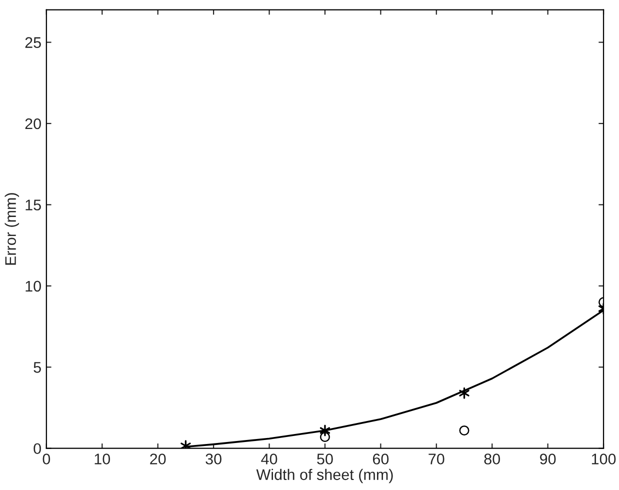 The width and height of the screenshot is (619, 490). Describe the element at coordinates (548, 459) in the screenshot. I see `x-tick-label: 90` at that location.